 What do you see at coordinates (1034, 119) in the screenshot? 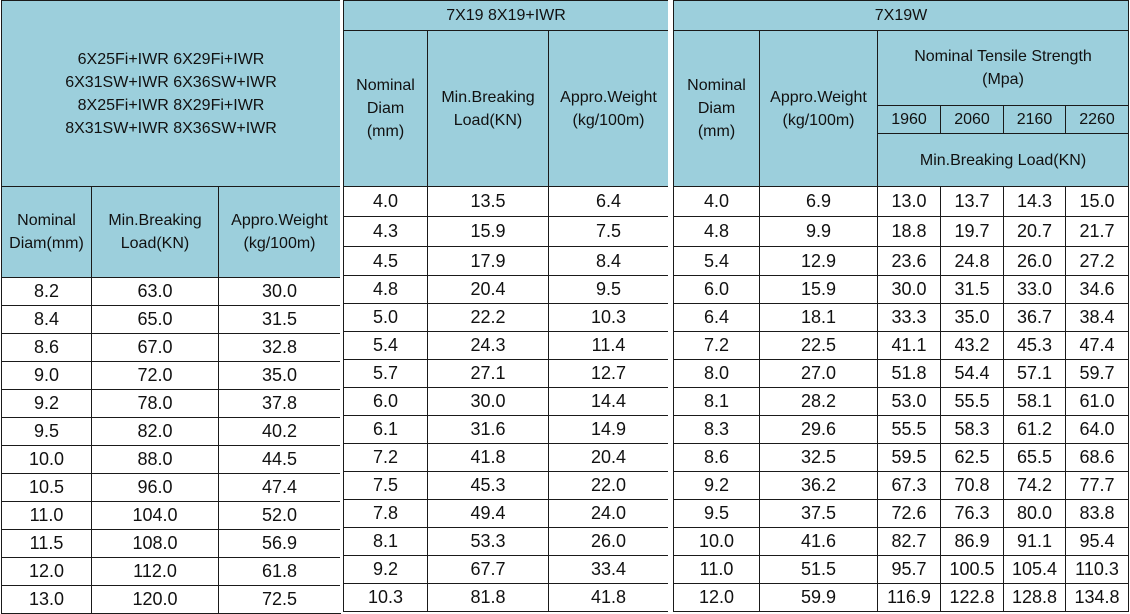
I see `grade-2160-header: 2160` at bounding box center [1034, 119].